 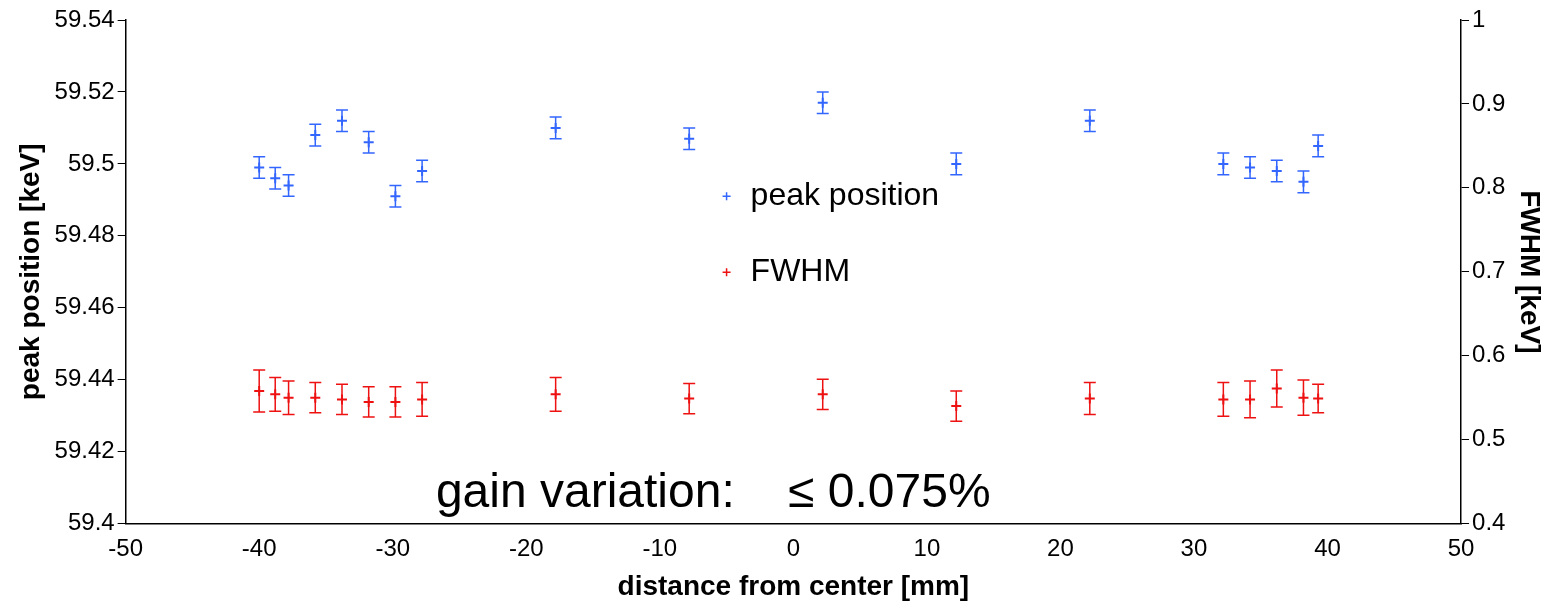 I want to click on y-tick-label: 59.46, so click(x=84, y=306).